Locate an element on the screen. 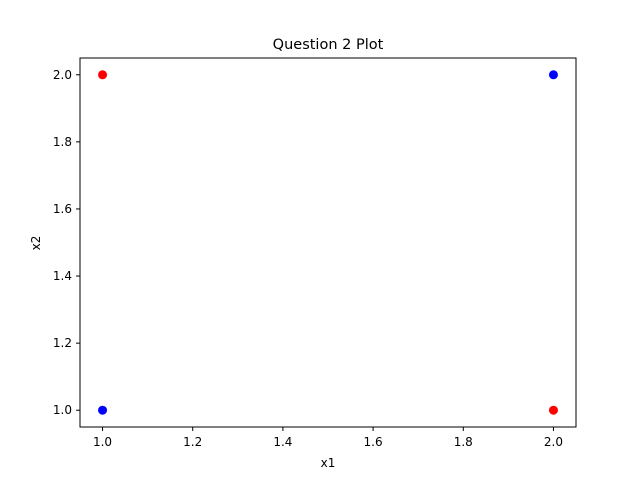 Image resolution: width=640 pixels, height=480 pixels. x-tick-label: 1.6 is located at coordinates (373, 442).